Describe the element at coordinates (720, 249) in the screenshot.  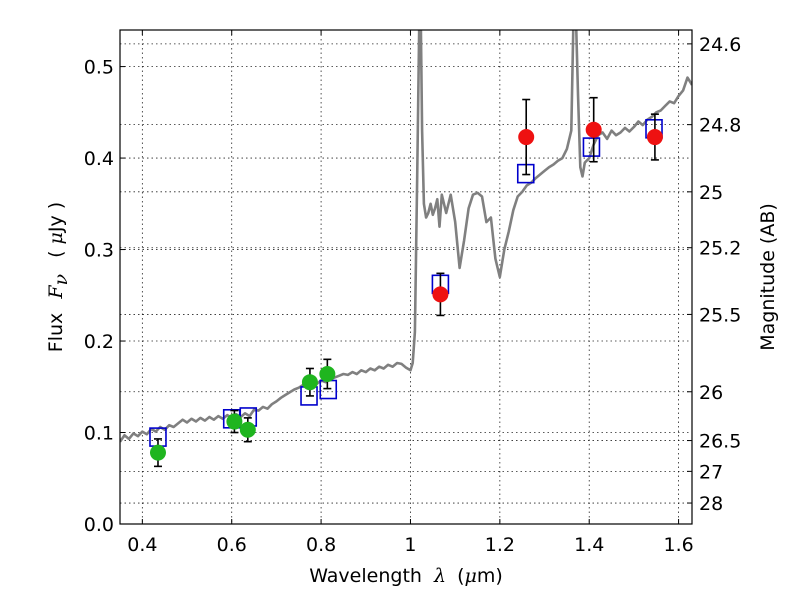
I see `right-tick-label: 25.2` at that location.